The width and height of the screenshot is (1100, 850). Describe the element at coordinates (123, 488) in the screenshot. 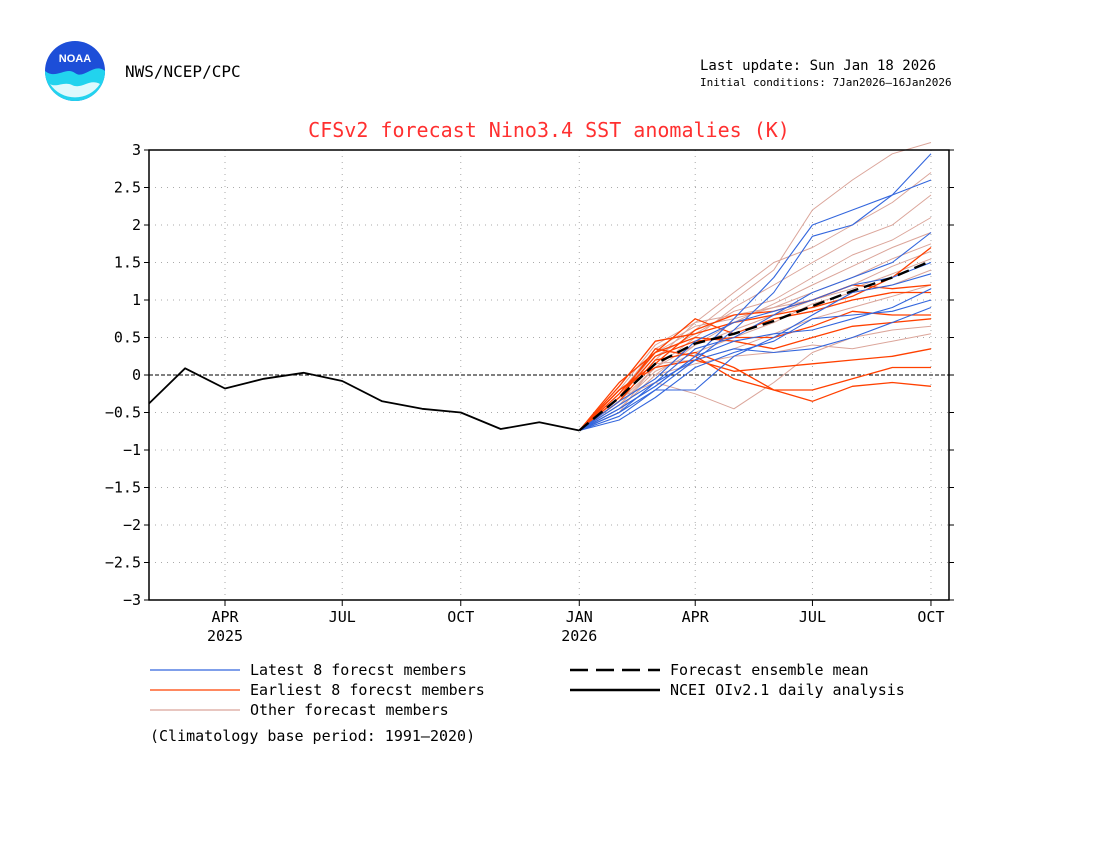

I see `y-tick-label: −1.5` at that location.